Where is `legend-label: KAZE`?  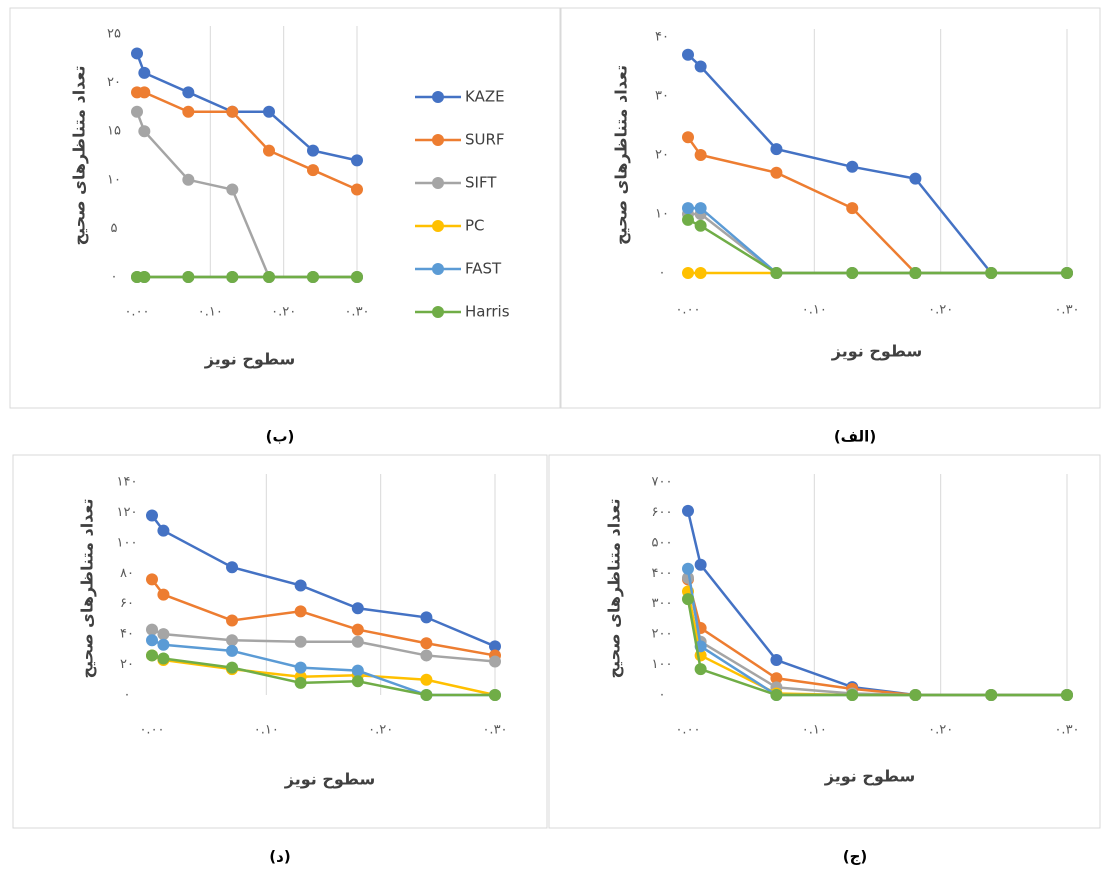 legend-label: KAZE is located at coordinates (485, 97).